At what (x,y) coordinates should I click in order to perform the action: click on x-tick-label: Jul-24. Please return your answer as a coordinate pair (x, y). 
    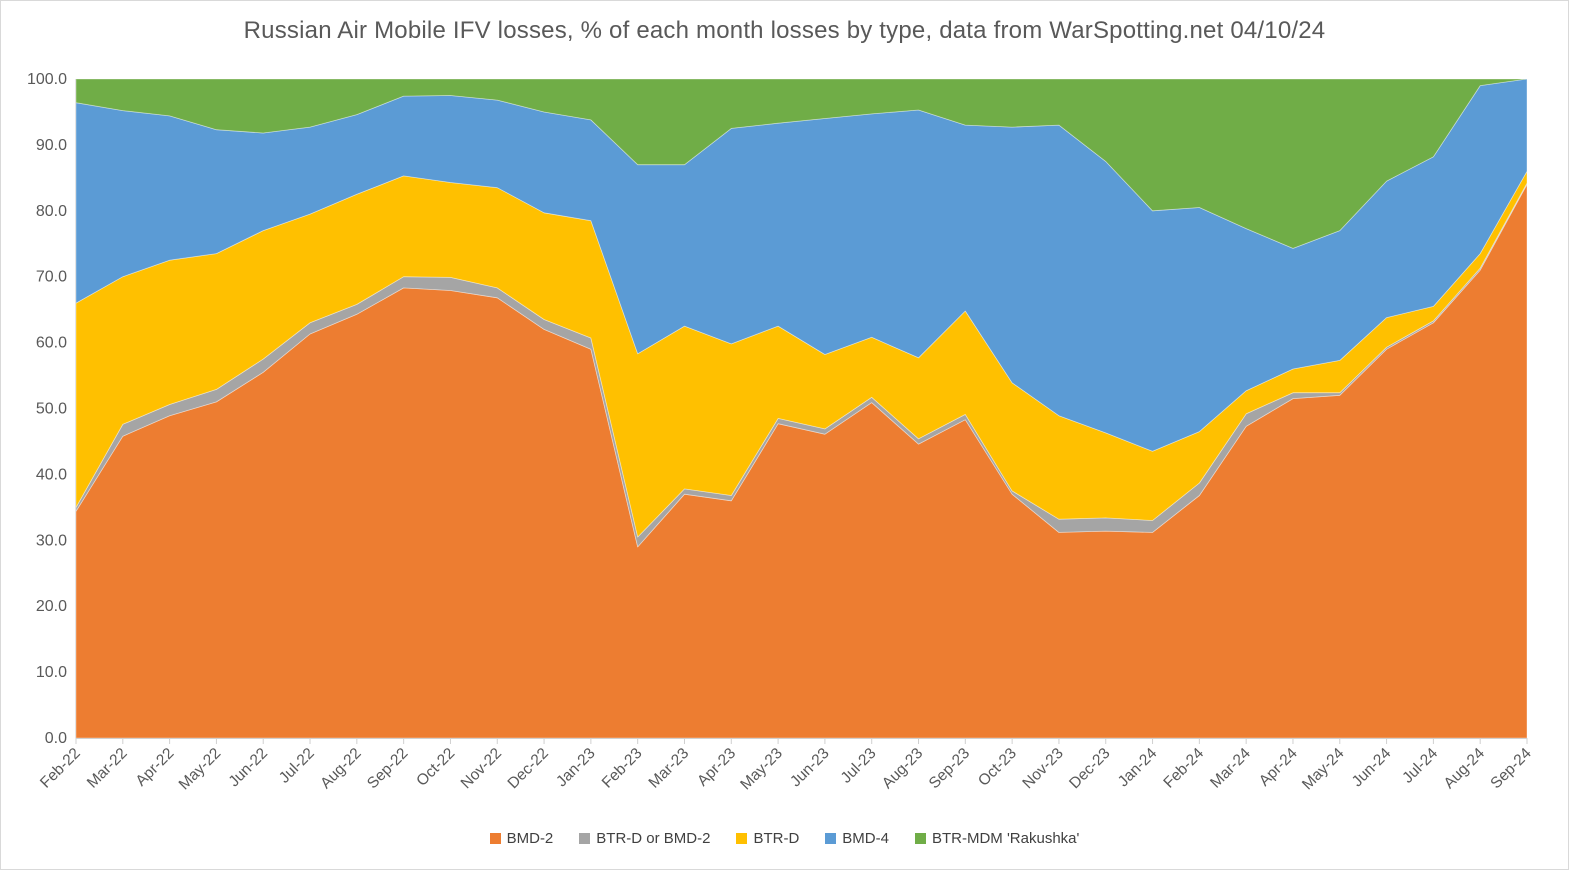
    Looking at the image, I should click on (1420, 766).